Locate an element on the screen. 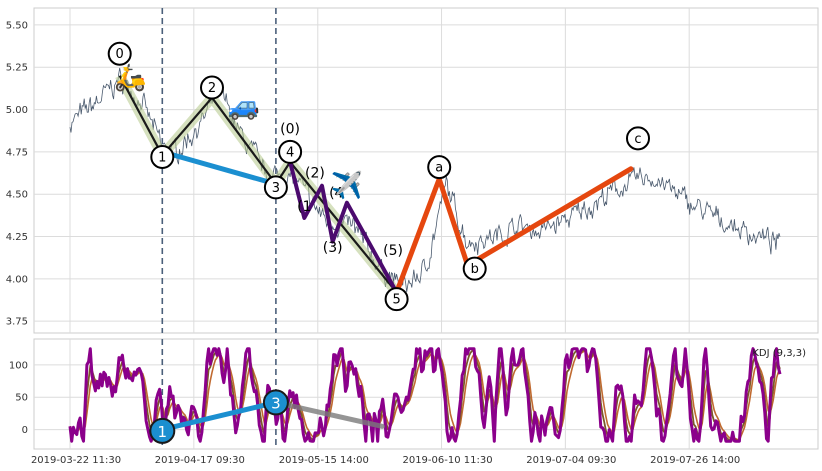 This screenshot has width=822, height=471. wave-text-label: (3) is located at coordinates (333, 248).